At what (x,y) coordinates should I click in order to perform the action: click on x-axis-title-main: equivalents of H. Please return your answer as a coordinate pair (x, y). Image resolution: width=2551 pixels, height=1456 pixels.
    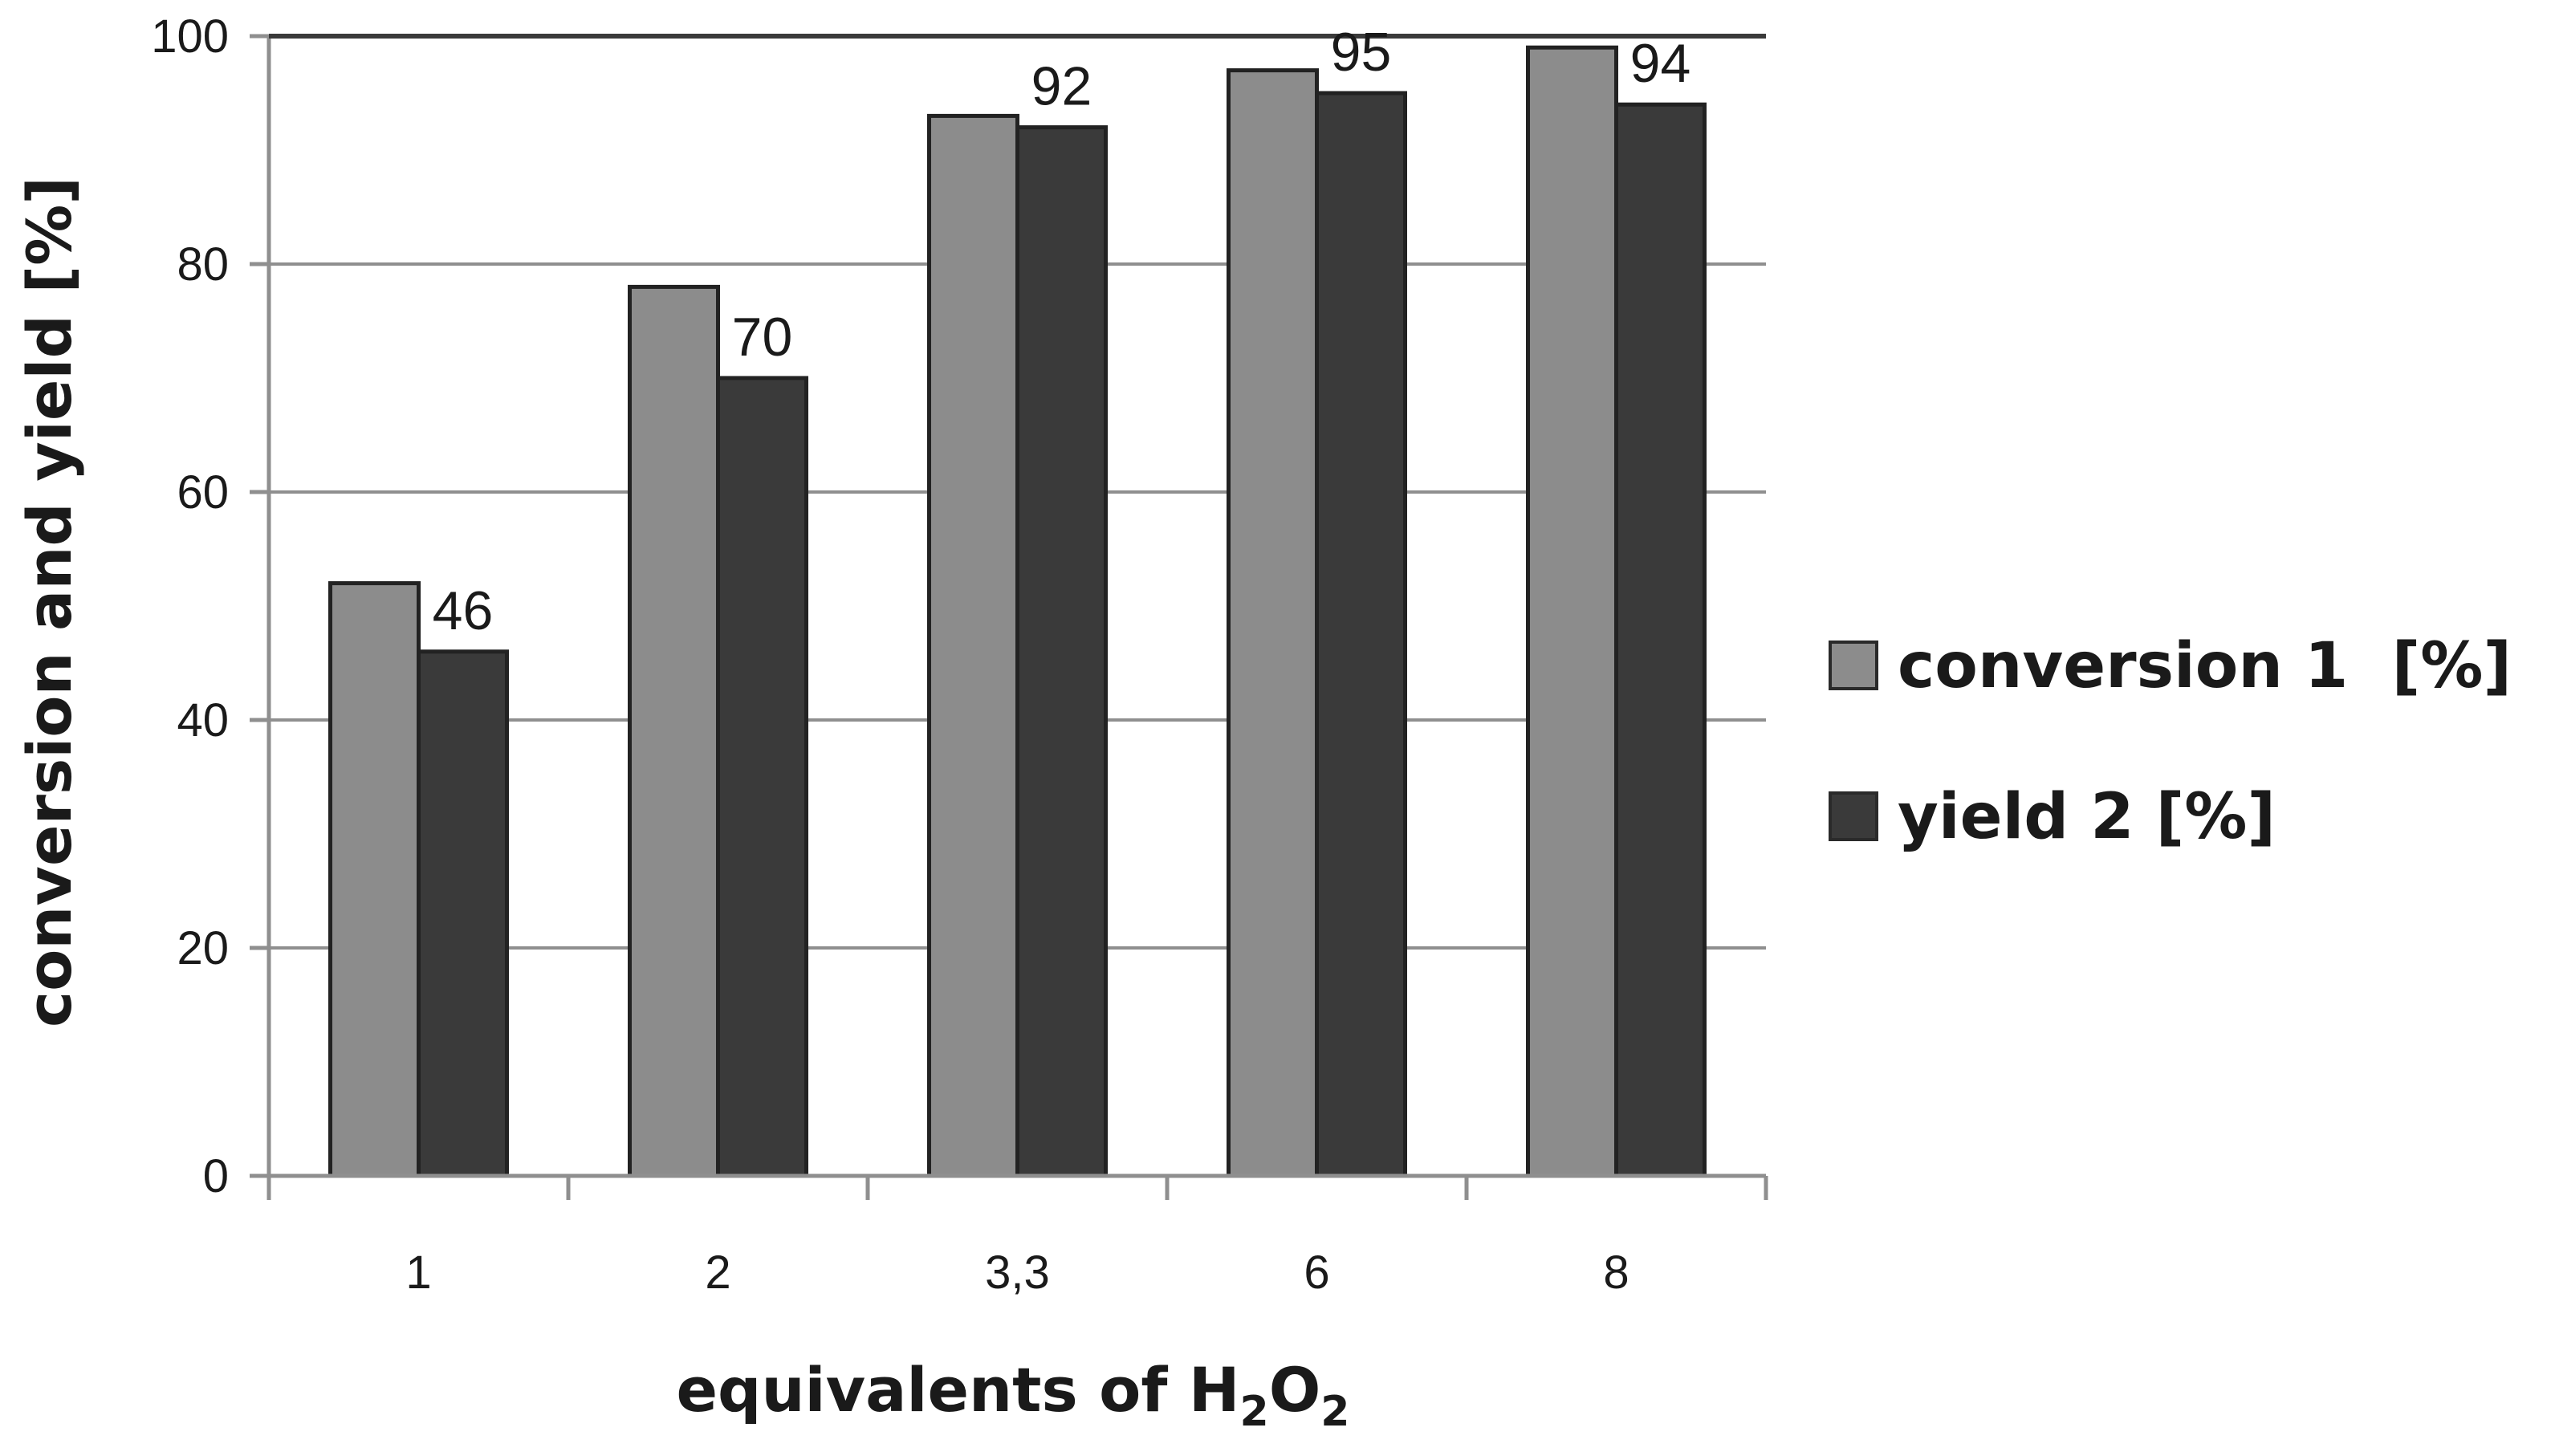
    Looking at the image, I should click on (958, 1390).